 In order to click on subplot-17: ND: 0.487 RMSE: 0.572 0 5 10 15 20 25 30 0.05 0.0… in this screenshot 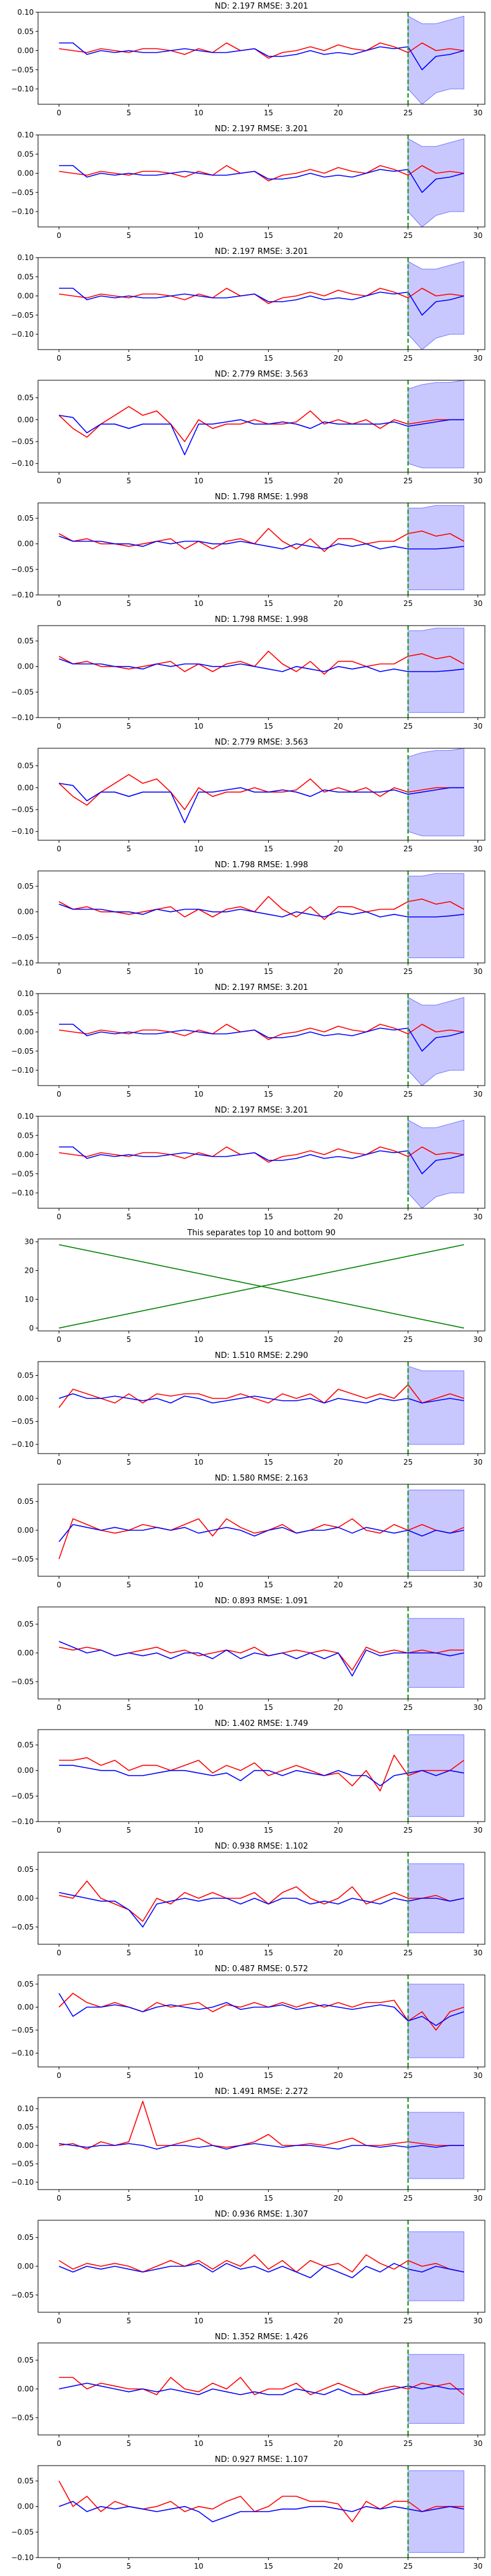, I will do `click(248, 2022)`.